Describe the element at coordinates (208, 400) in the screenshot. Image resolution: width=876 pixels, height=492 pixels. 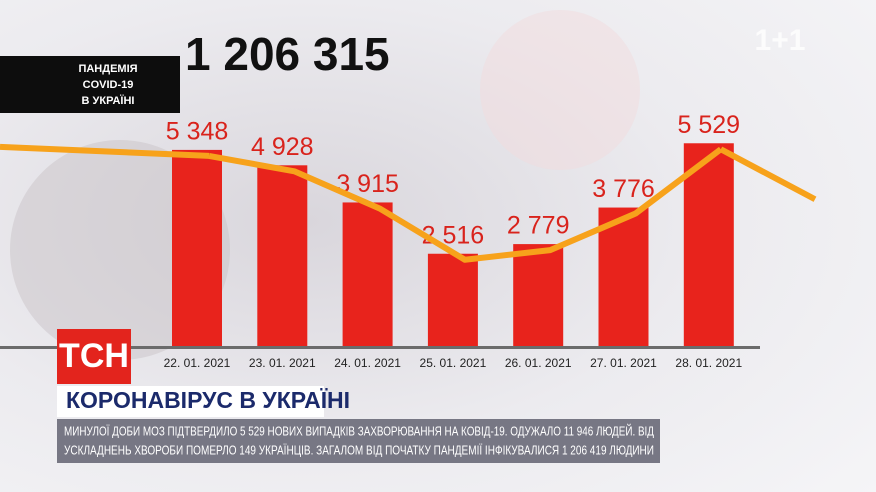
I see `banner: КОРОНАВІРУС В УКРАЇНІ` at that location.